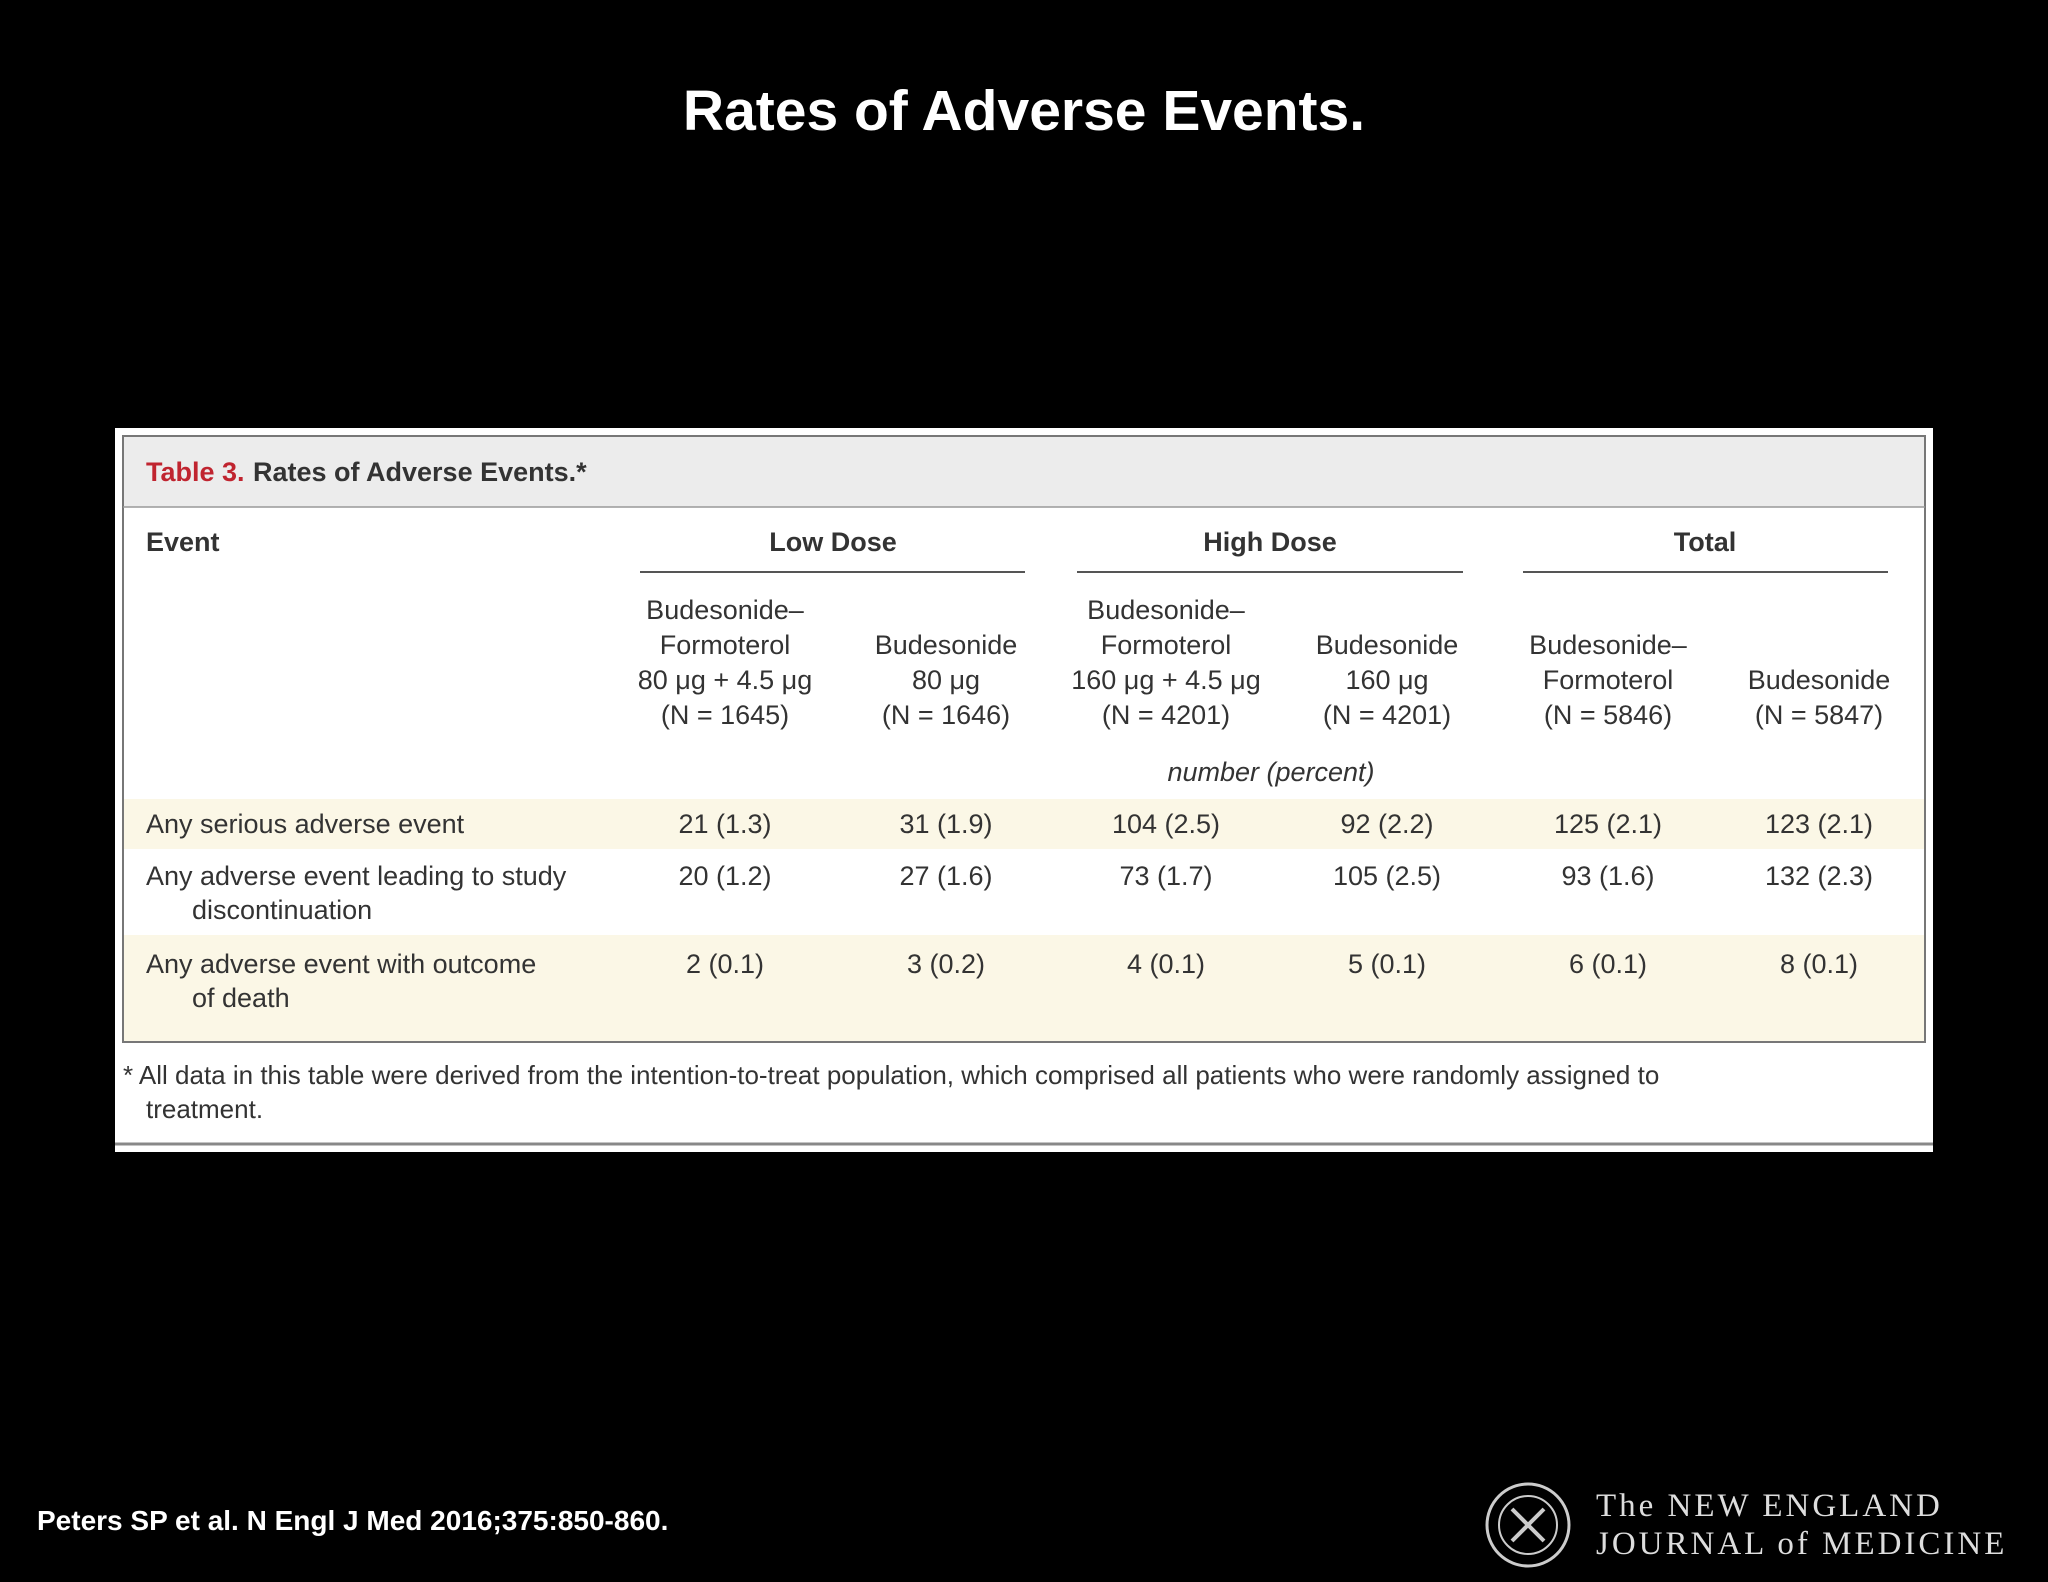 The image size is (2048, 1582). I want to click on group-header: High Dose, so click(1270, 542).